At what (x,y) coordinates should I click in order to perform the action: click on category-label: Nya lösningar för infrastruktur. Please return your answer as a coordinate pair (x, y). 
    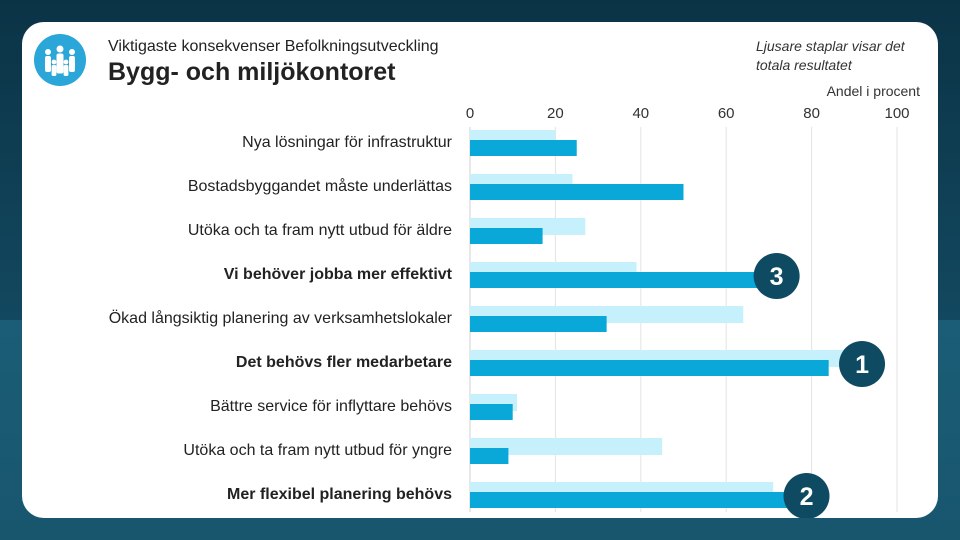
    Looking at the image, I should click on (347, 142).